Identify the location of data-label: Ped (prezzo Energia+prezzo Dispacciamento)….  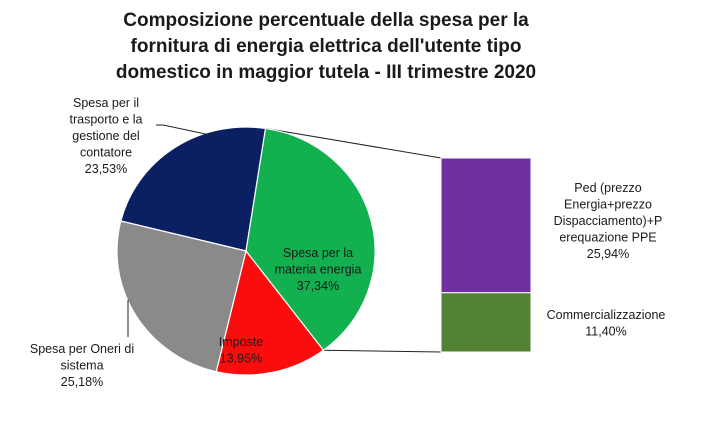
(608, 221).